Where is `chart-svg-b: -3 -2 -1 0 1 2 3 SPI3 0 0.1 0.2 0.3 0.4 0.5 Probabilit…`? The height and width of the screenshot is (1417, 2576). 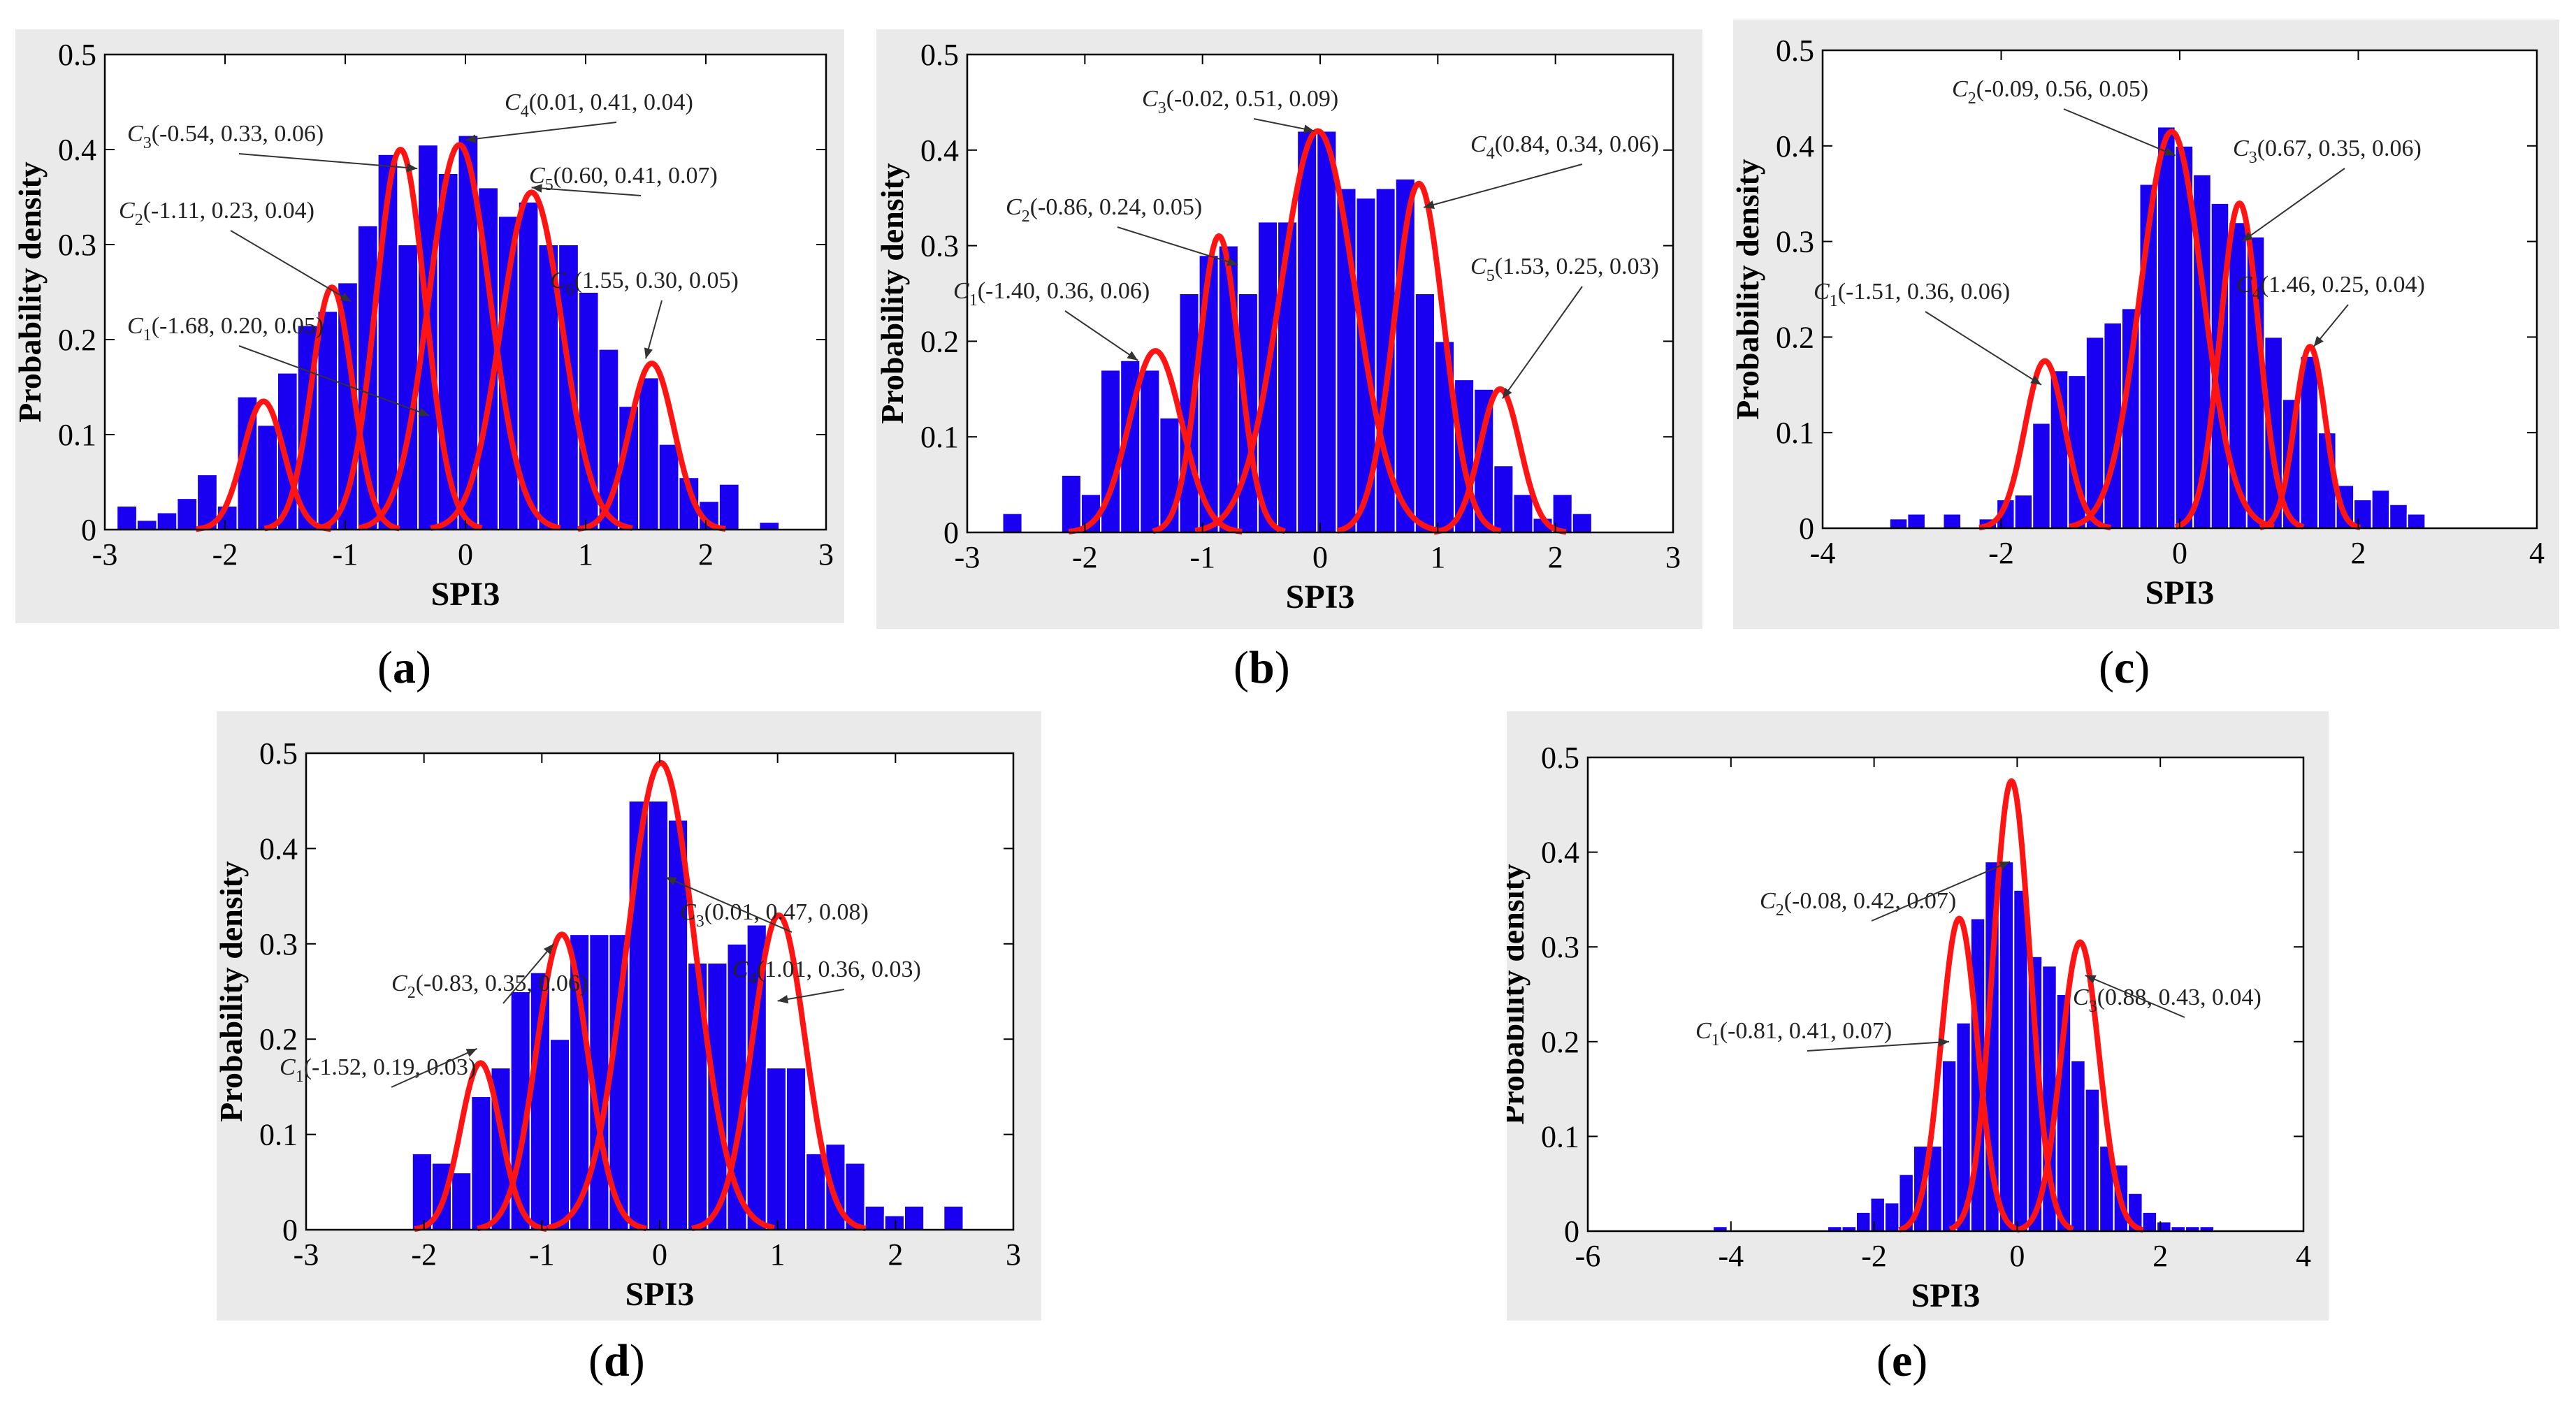
chart-svg-b: -3 -2 -1 0 1 2 3 SPI3 0 0.1 0.2 0.3 0.4 0.5 Probabilit… is located at coordinates (1278, 327).